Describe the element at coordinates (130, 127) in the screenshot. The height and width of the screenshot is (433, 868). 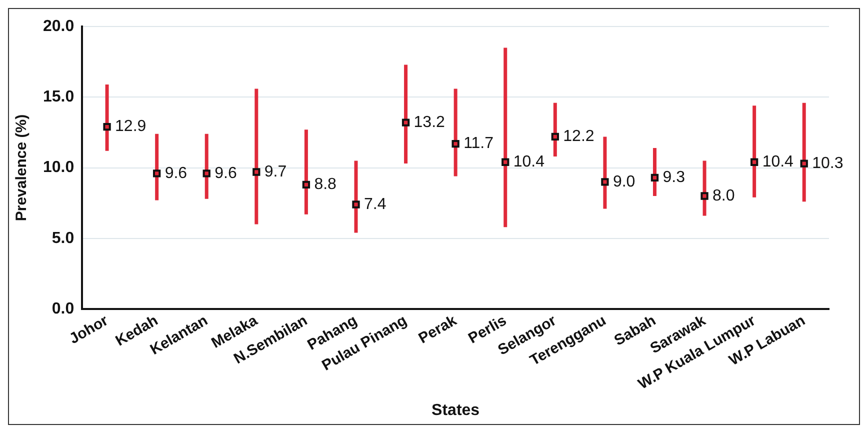
I see `data-label: 12.9` at that location.